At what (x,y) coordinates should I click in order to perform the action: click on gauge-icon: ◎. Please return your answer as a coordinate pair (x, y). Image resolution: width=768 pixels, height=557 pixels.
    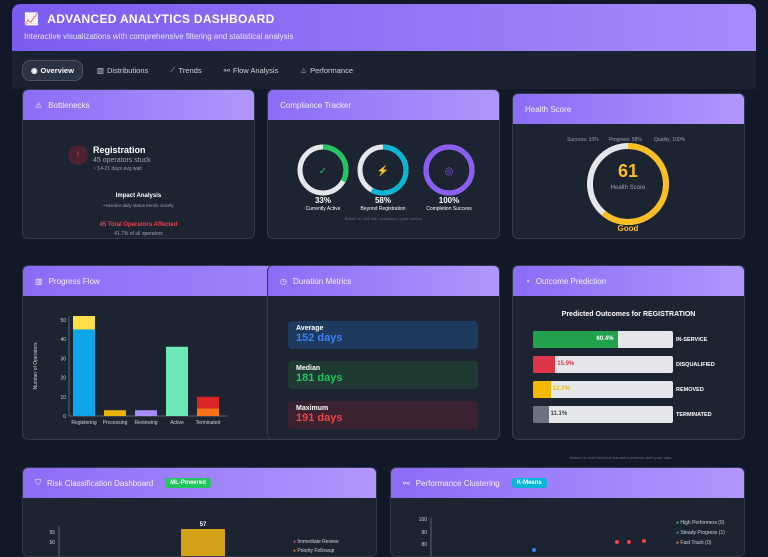
    Looking at the image, I should click on (449, 171).